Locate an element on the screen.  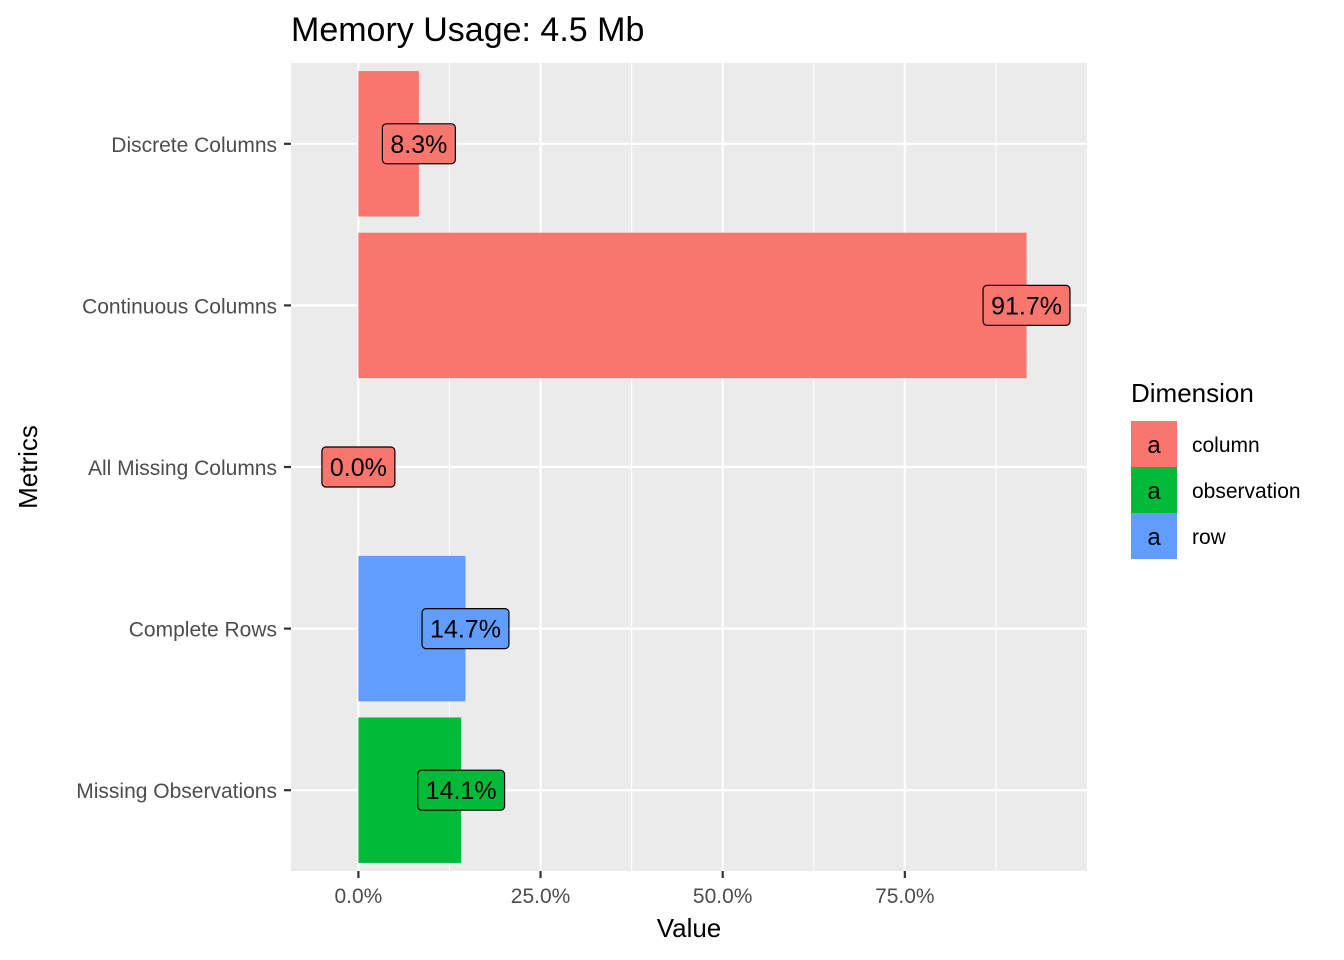
data-label-group: 91.7% is located at coordinates (1026, 305).